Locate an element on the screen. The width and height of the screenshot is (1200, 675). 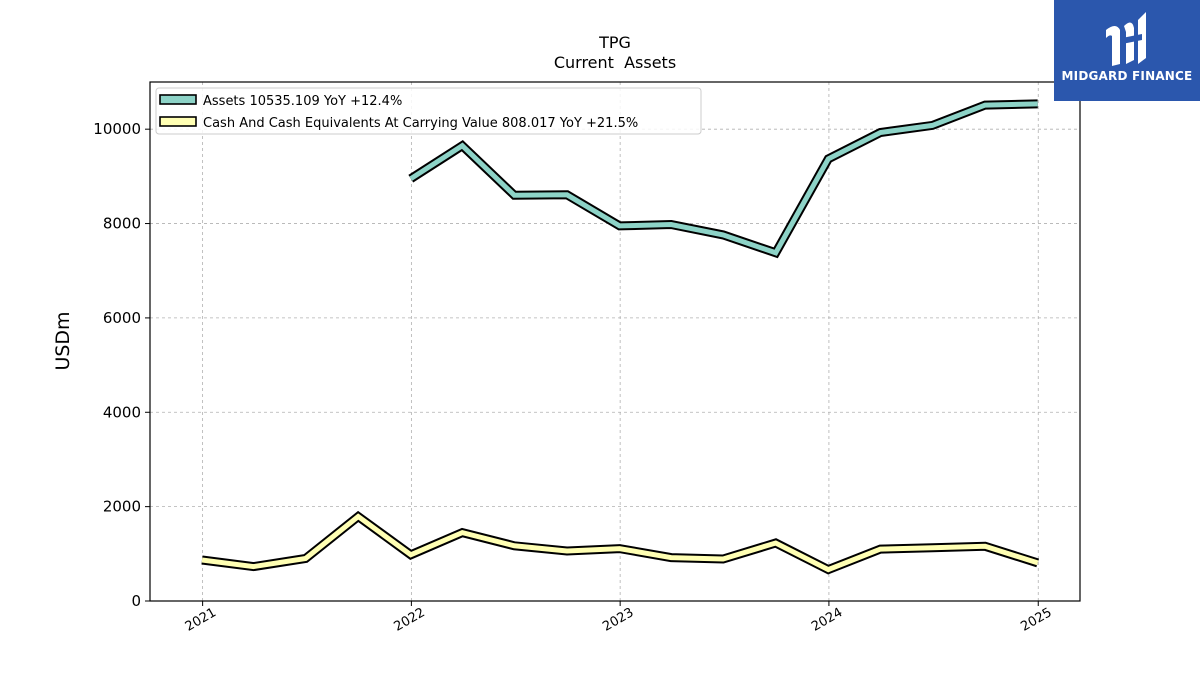
chart-subtitle: Current Assets is located at coordinates (615, 62).